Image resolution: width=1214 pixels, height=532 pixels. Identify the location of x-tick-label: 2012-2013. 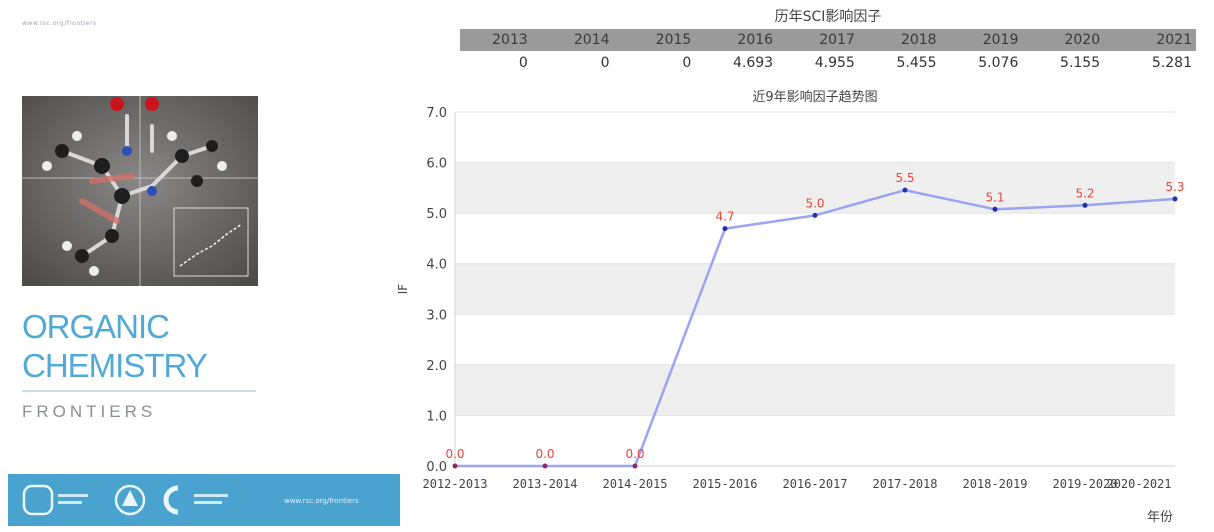
(454, 484).